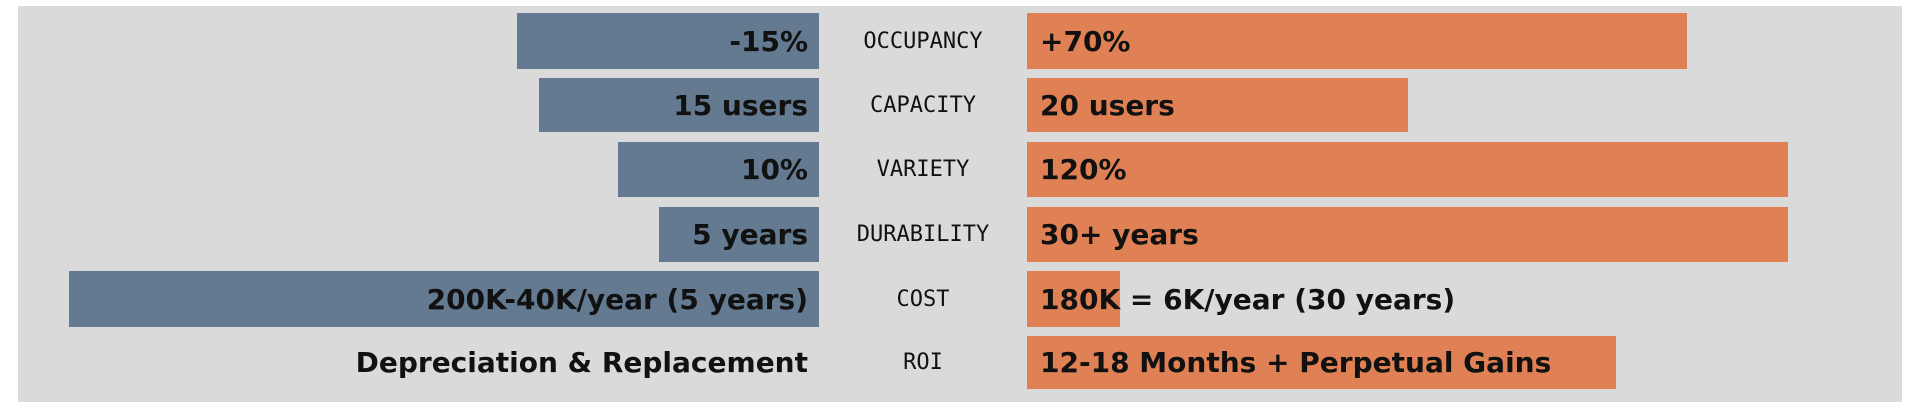 The height and width of the screenshot is (420, 1920). Describe the element at coordinates (740, 105) in the screenshot. I see `left-value: 15 users` at that location.